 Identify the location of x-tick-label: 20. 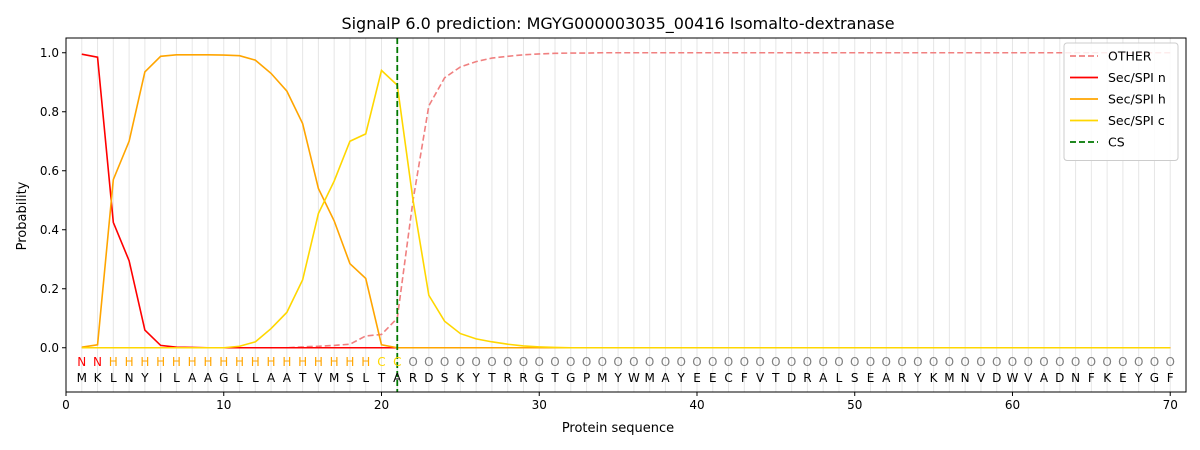
(381, 405).